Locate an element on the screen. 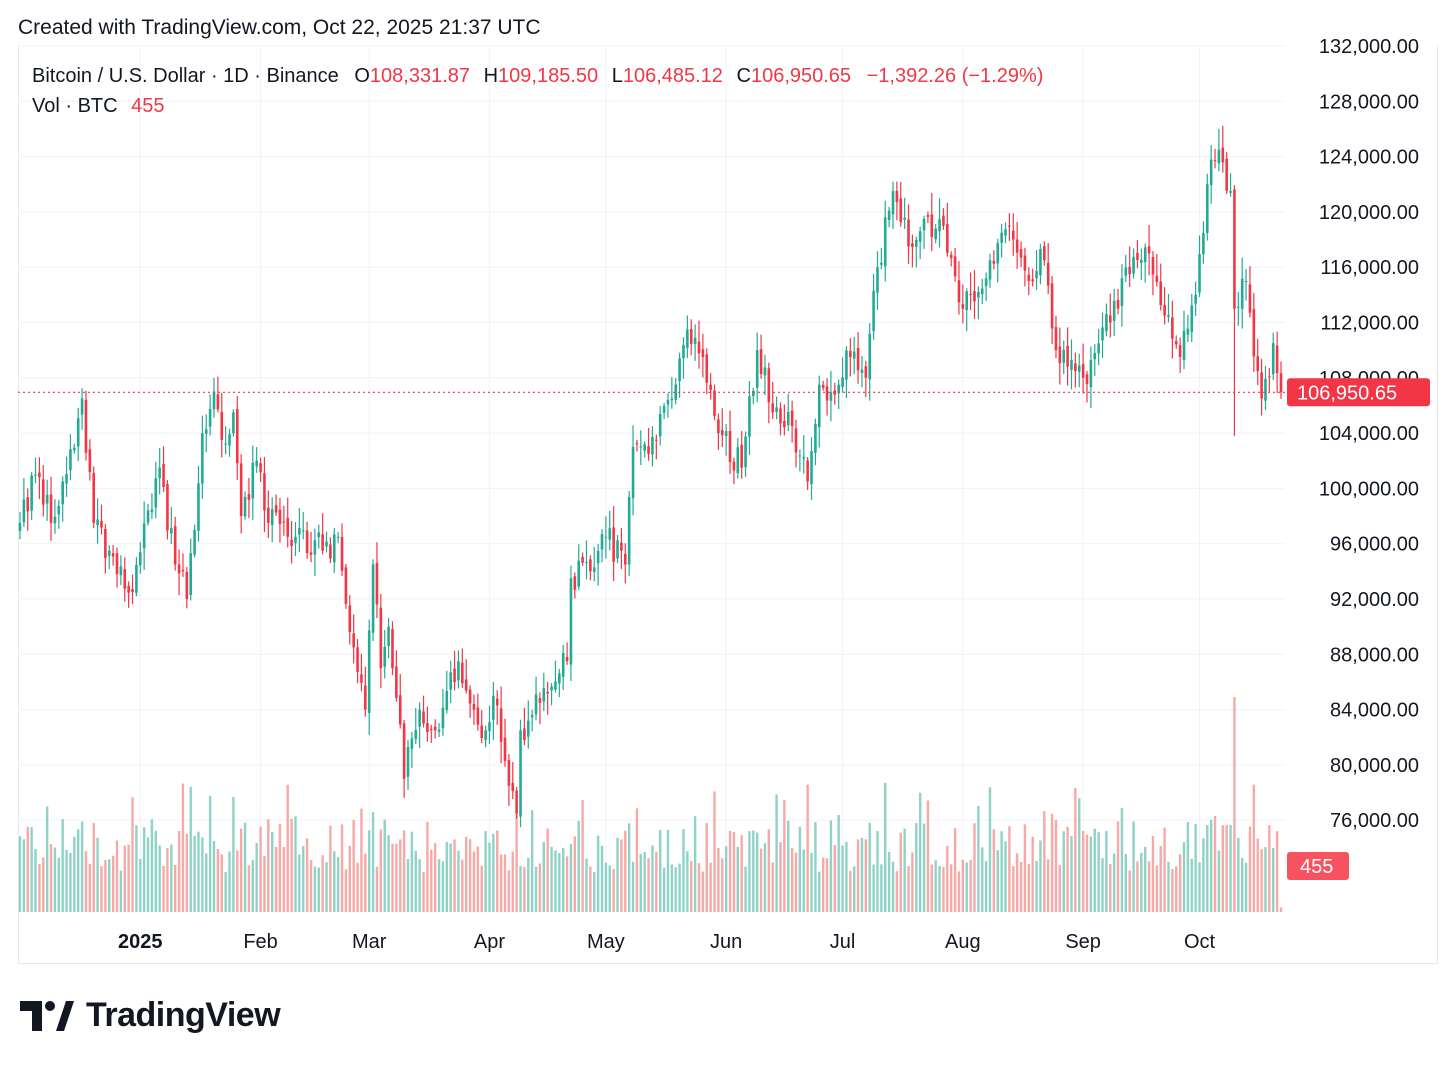 This screenshot has width=1456, height=1070. symbol-title: Bitcoin / U.S. Dollar · 1D · Binance is located at coordinates (185, 76).